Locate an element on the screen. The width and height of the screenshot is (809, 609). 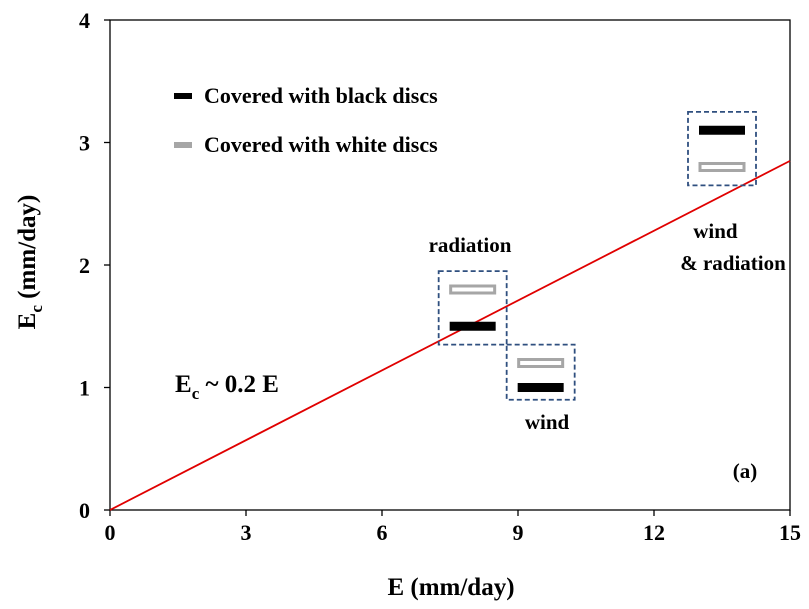
legend-swatch-black is located at coordinates (183, 96).